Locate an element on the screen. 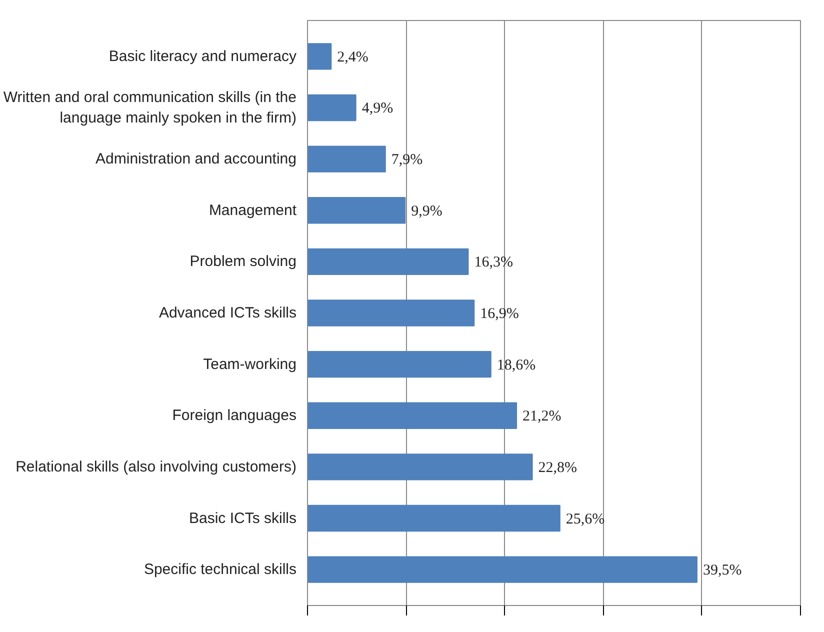 The image size is (824, 632). data-label: 25,6% is located at coordinates (585, 519).